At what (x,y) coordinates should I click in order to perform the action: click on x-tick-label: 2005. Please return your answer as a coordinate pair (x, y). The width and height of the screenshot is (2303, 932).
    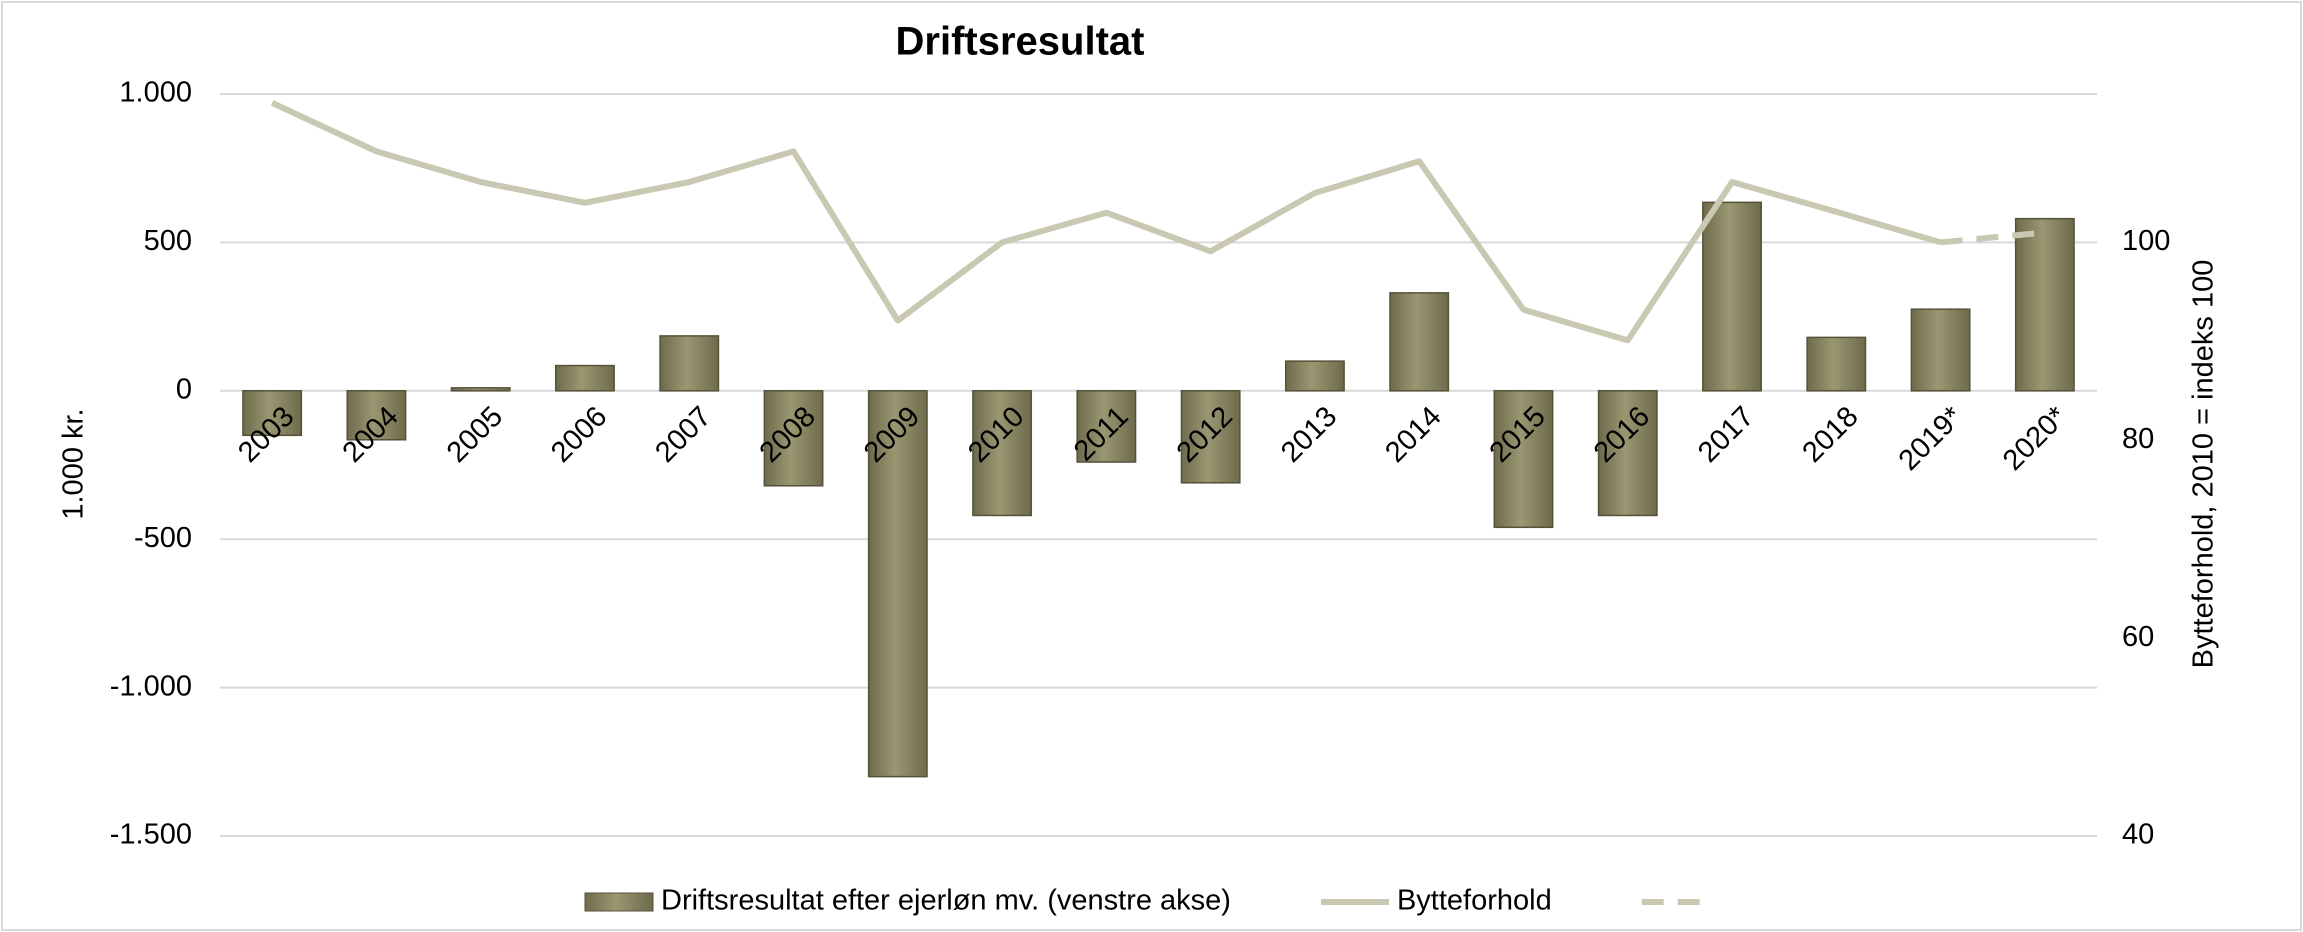
    Looking at the image, I should click on (475, 435).